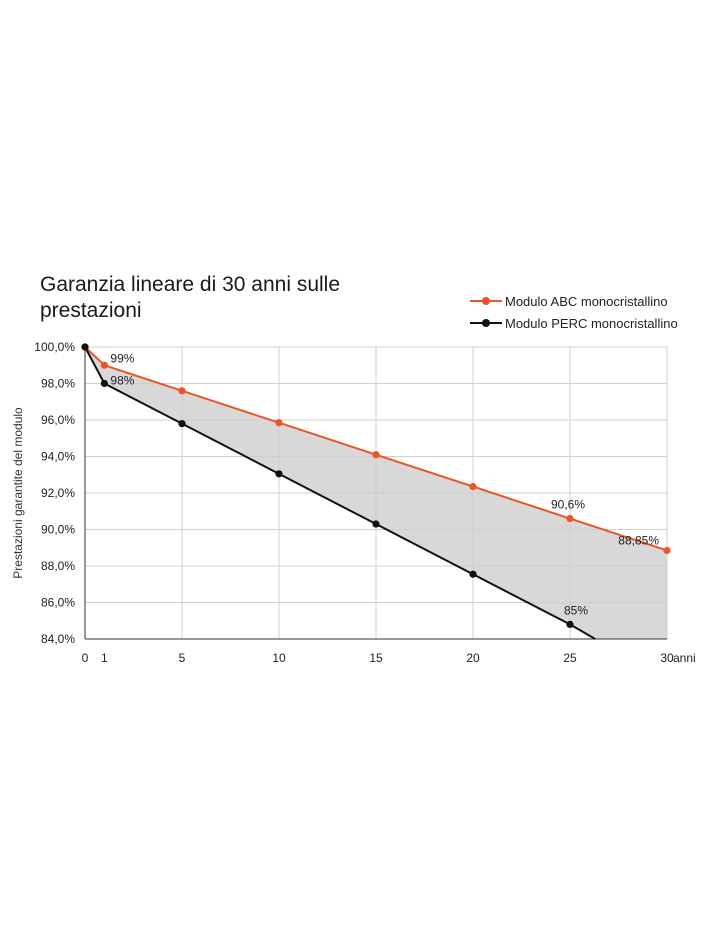 The image size is (720, 931). I want to click on x-tick-label: 25, so click(570, 658).